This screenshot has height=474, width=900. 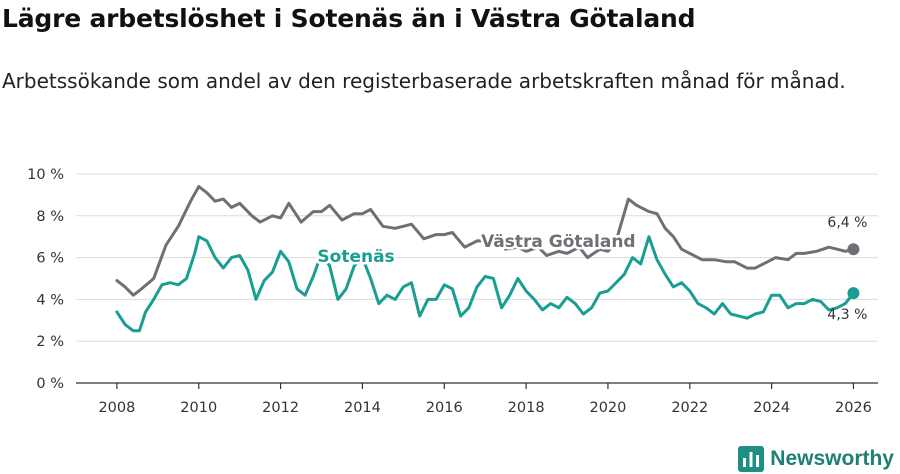 What do you see at coordinates (558, 242) in the screenshot?
I see `series-label-0: Västra Götaland` at bounding box center [558, 242].